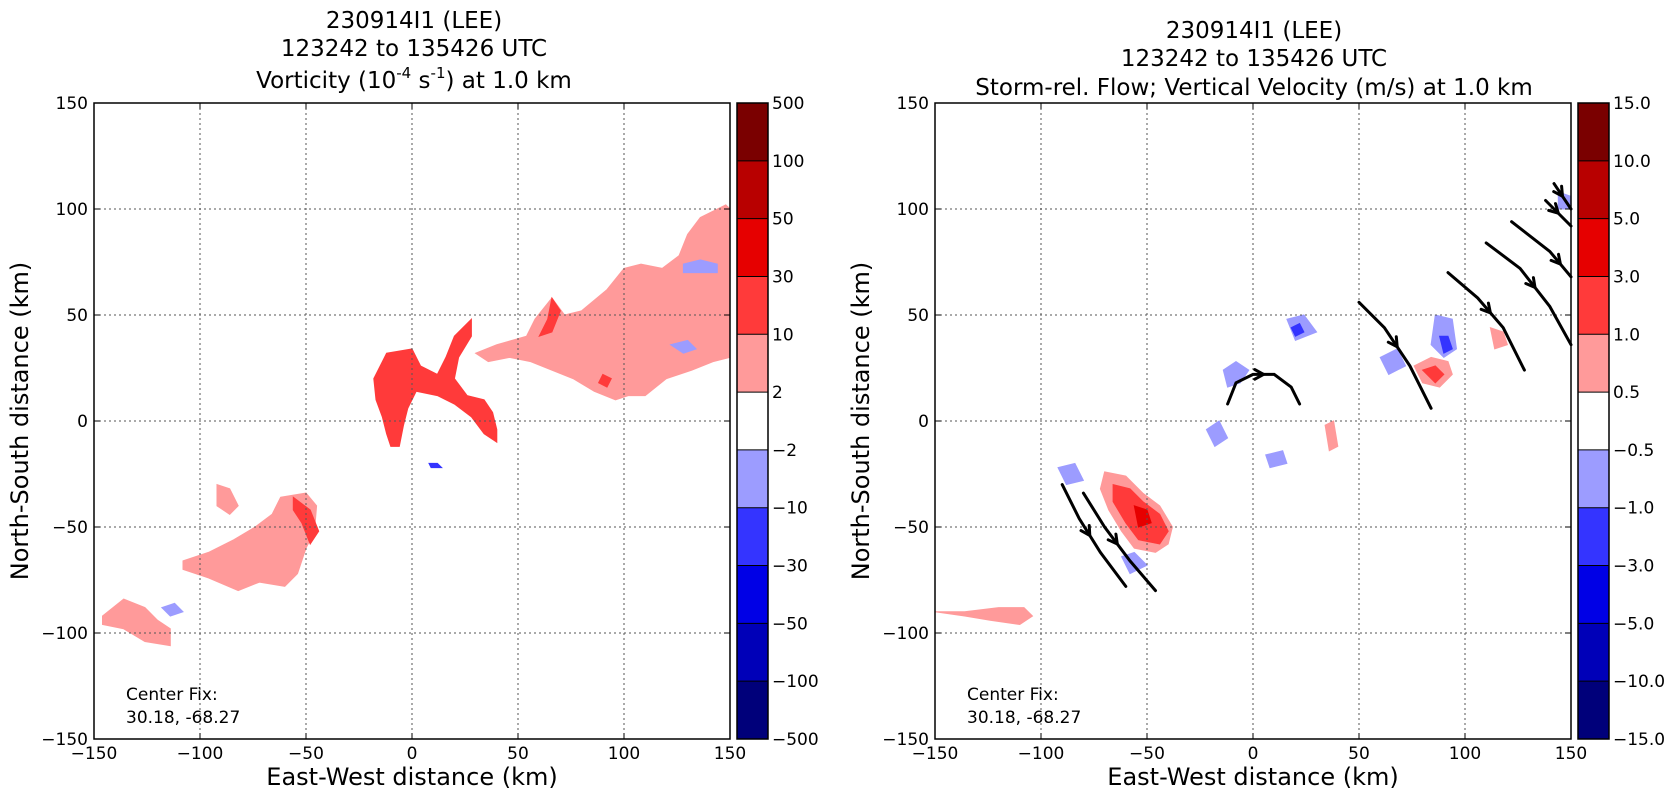 The width and height of the screenshot is (1677, 797). Describe the element at coordinates (984, 616) in the screenshot. I see `contour-region-1.0` at that location.